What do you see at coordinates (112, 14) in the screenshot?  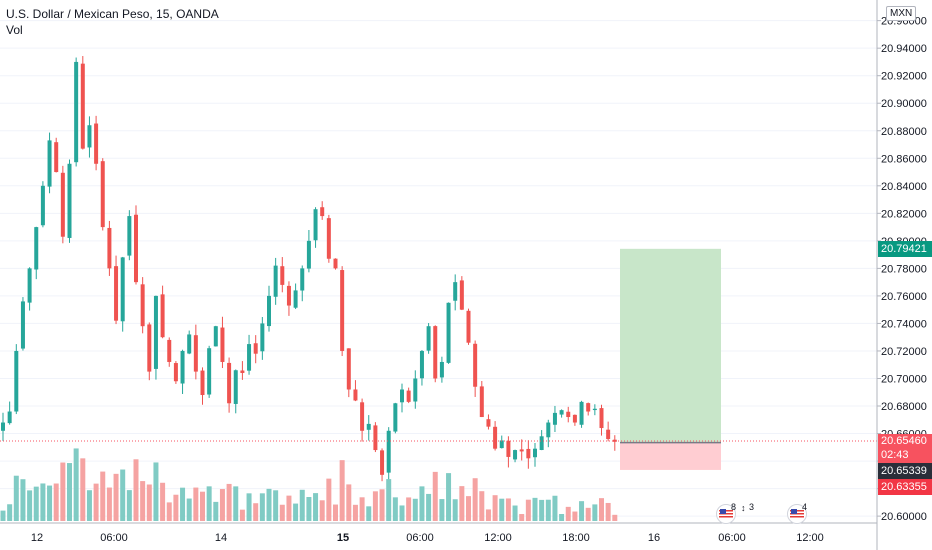 I see `symbol-title: U.S. Dollar / Mexican Peso, 15, OANDA` at bounding box center [112, 14].